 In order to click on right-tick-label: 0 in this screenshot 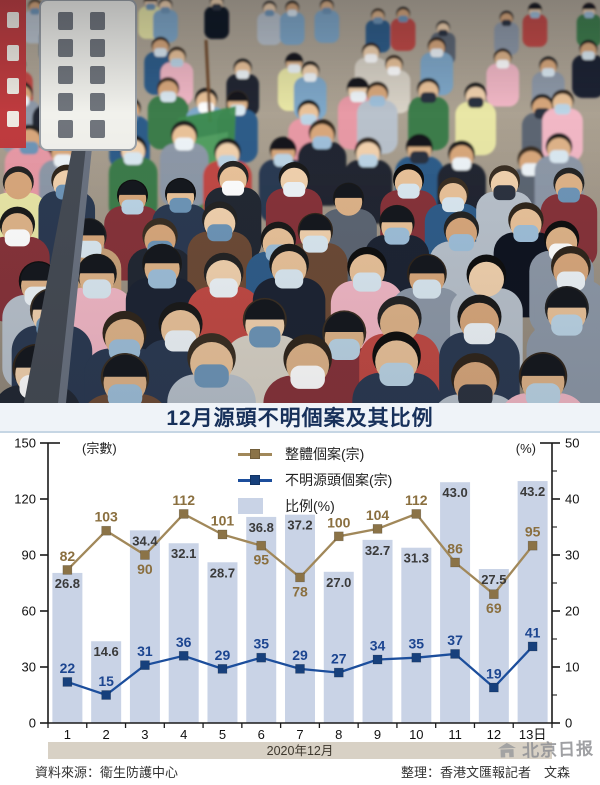, I will do `click(568, 723)`.